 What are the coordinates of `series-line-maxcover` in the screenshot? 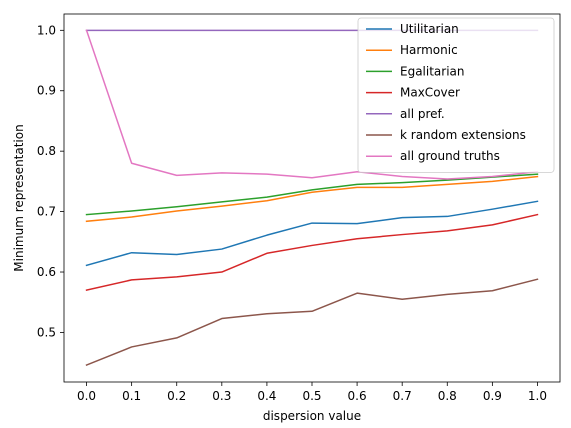 It's located at (312, 252).